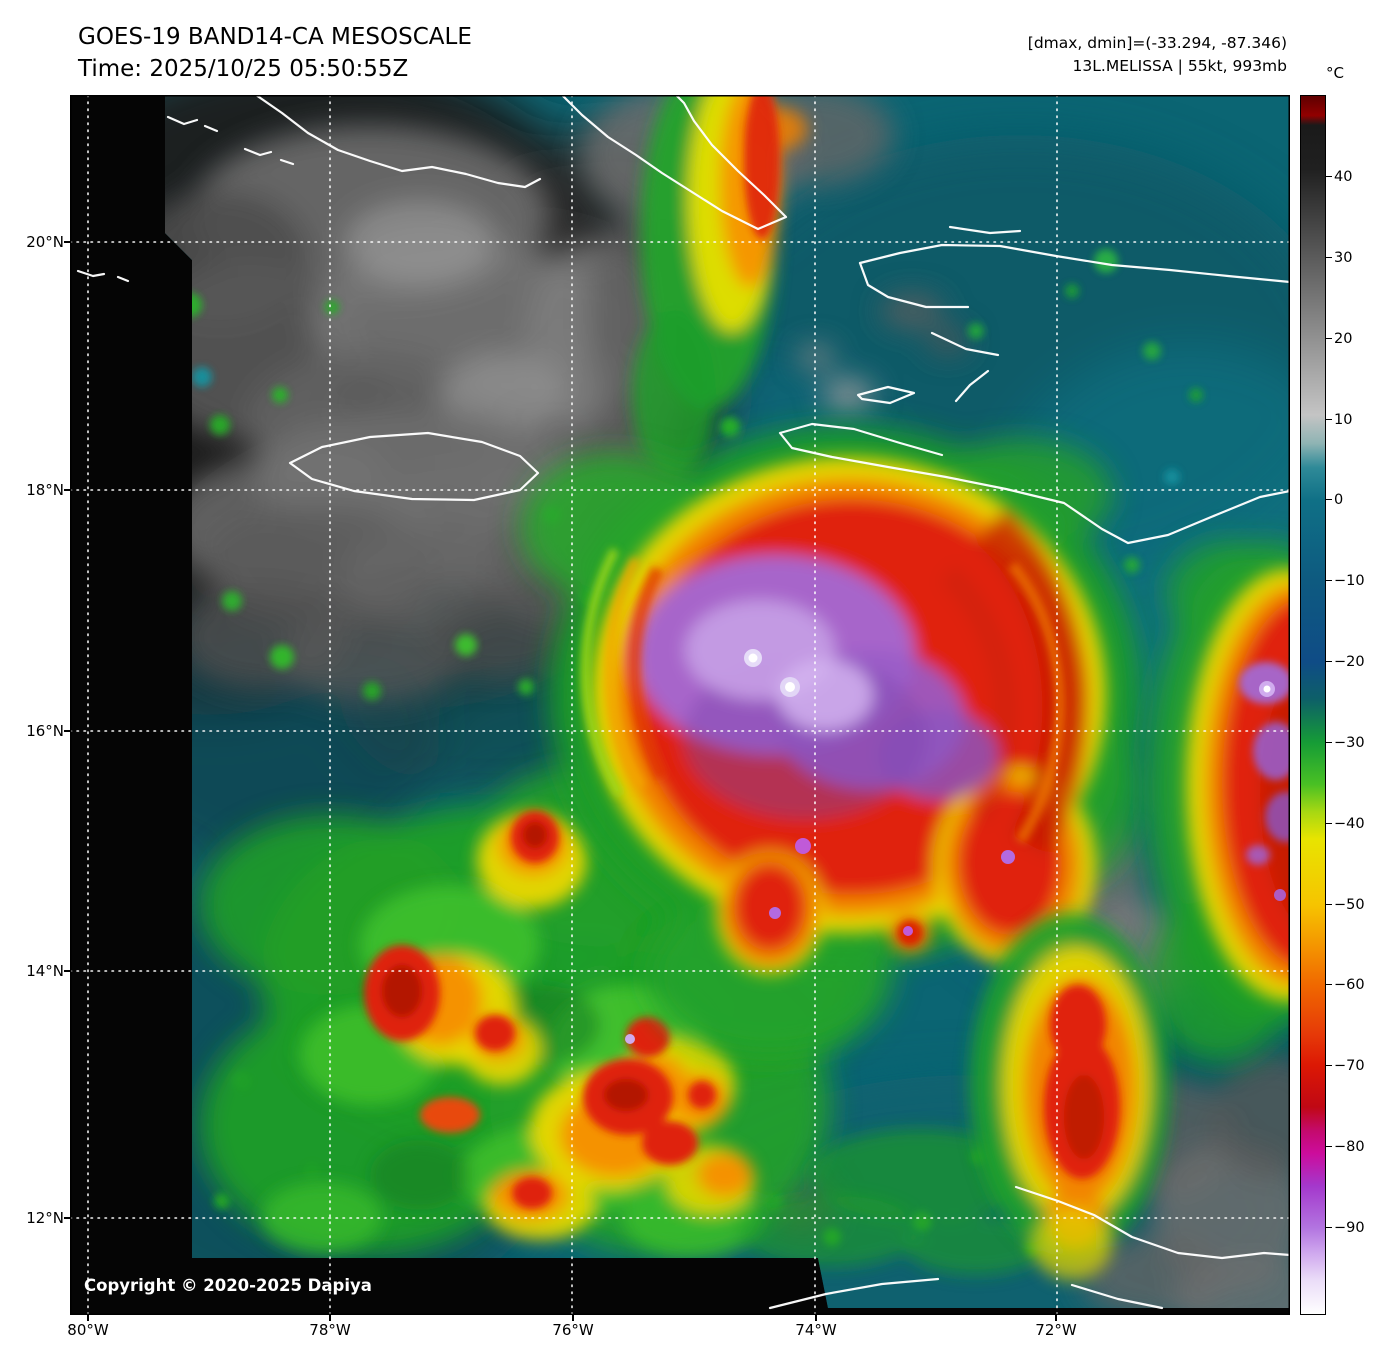  Describe the element at coordinates (1219, 801) in the screenshot. I see `right-edge-system` at that location.